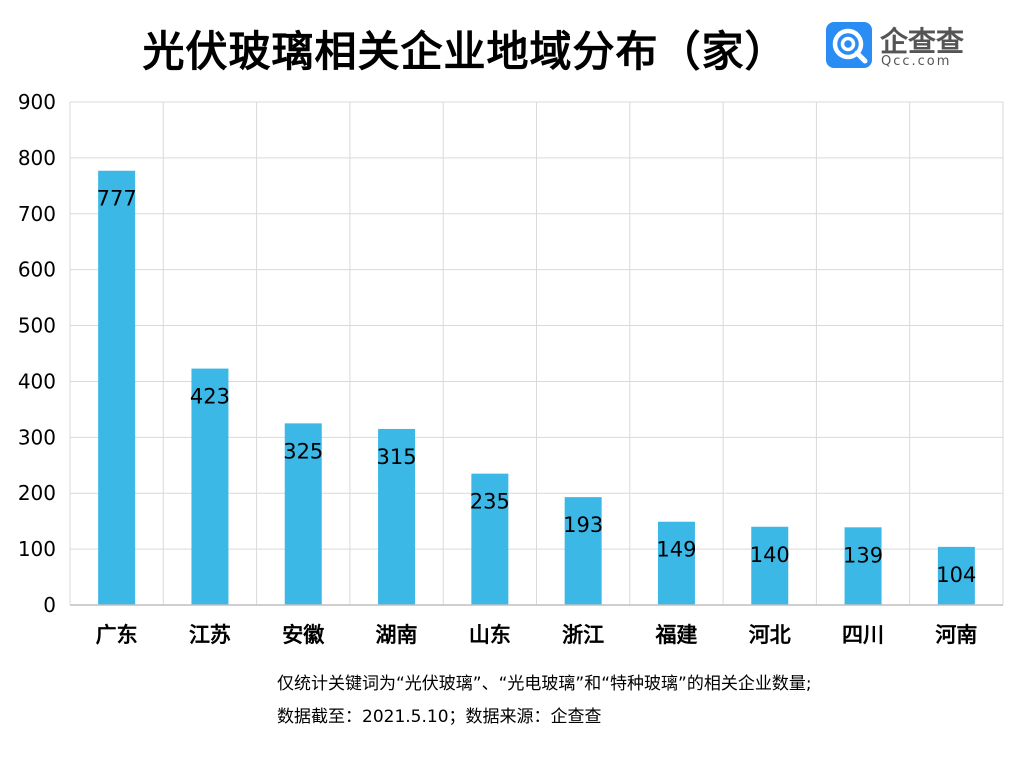 The image size is (1015, 764). What do you see at coordinates (583, 525) in the screenshot?
I see `data-label: 193` at bounding box center [583, 525].